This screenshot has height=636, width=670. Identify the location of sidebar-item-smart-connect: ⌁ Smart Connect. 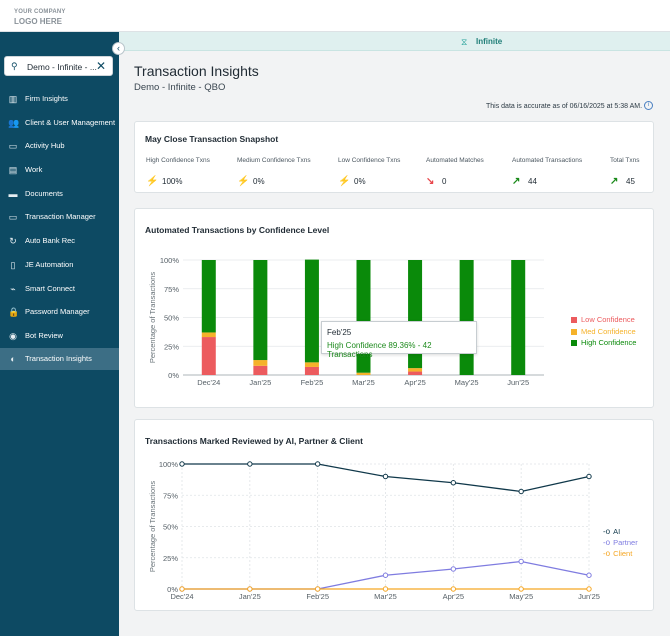
(59, 289).